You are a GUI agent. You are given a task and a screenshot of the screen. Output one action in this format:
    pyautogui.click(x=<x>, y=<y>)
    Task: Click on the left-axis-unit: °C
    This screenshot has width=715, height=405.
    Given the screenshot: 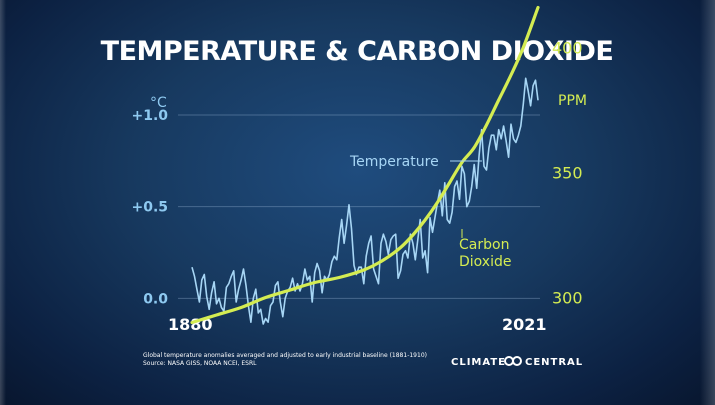 What is the action you would take?
    pyautogui.click(x=158, y=103)
    